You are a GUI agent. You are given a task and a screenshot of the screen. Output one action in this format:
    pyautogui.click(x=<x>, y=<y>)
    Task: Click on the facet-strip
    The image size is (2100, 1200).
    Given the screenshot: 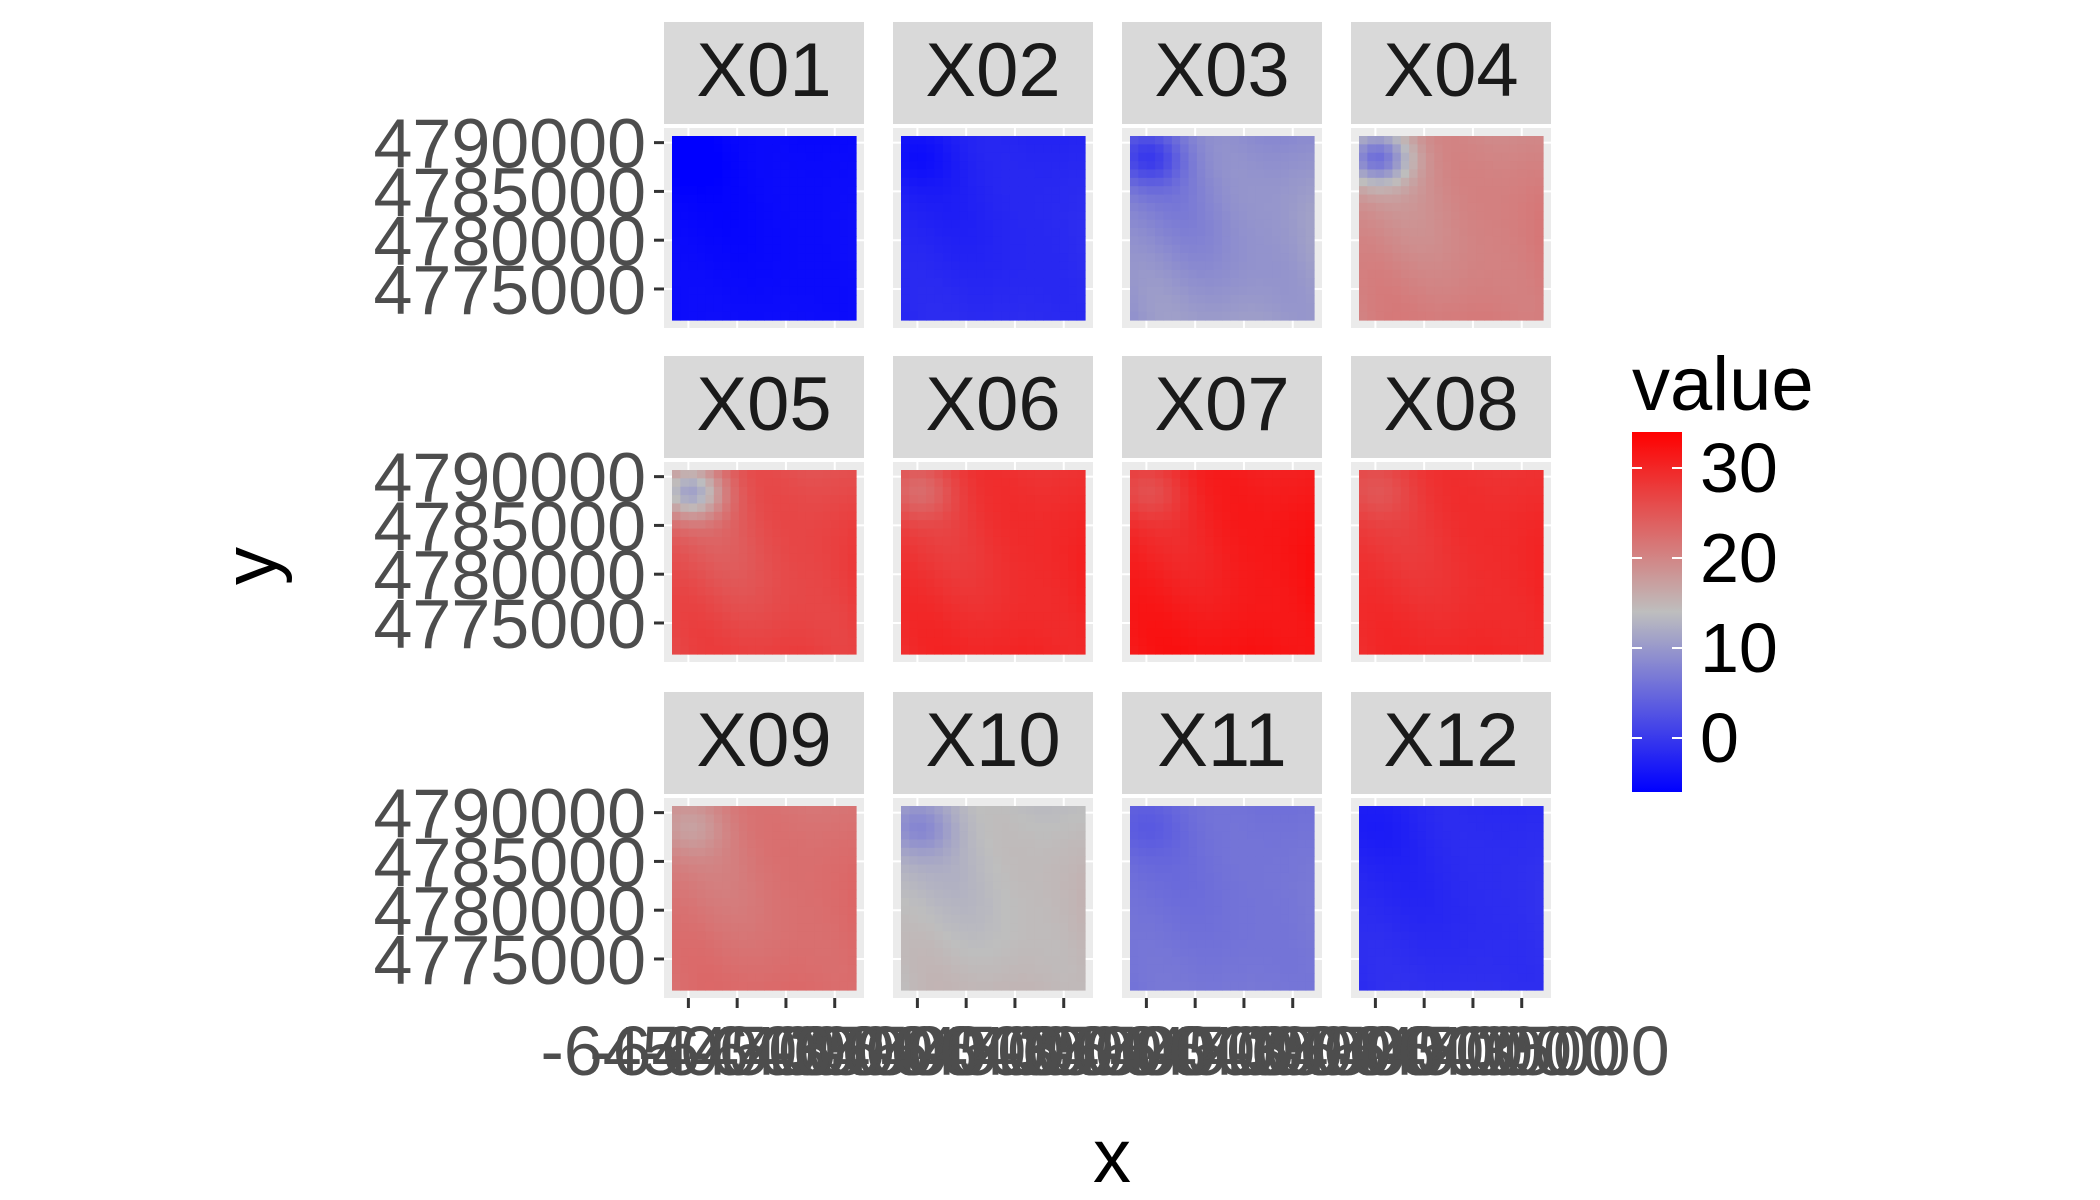 What is the action you would take?
    pyautogui.click(x=1222, y=743)
    